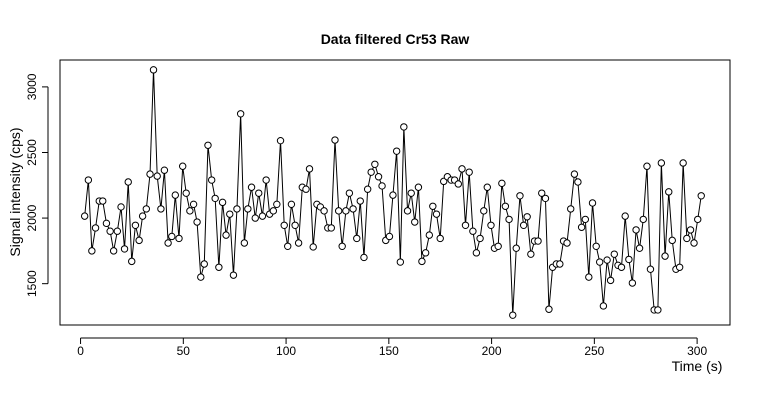  I want to click on chart-title: Data filtered Cr53 Raw, so click(395, 39).